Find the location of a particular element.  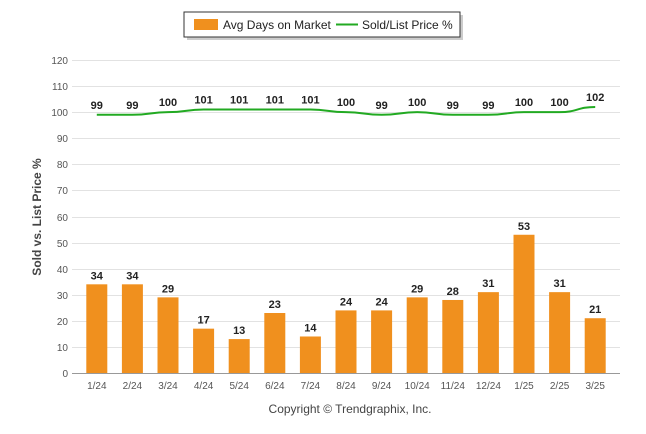

y-tick-label: 80 is located at coordinates (63, 165).